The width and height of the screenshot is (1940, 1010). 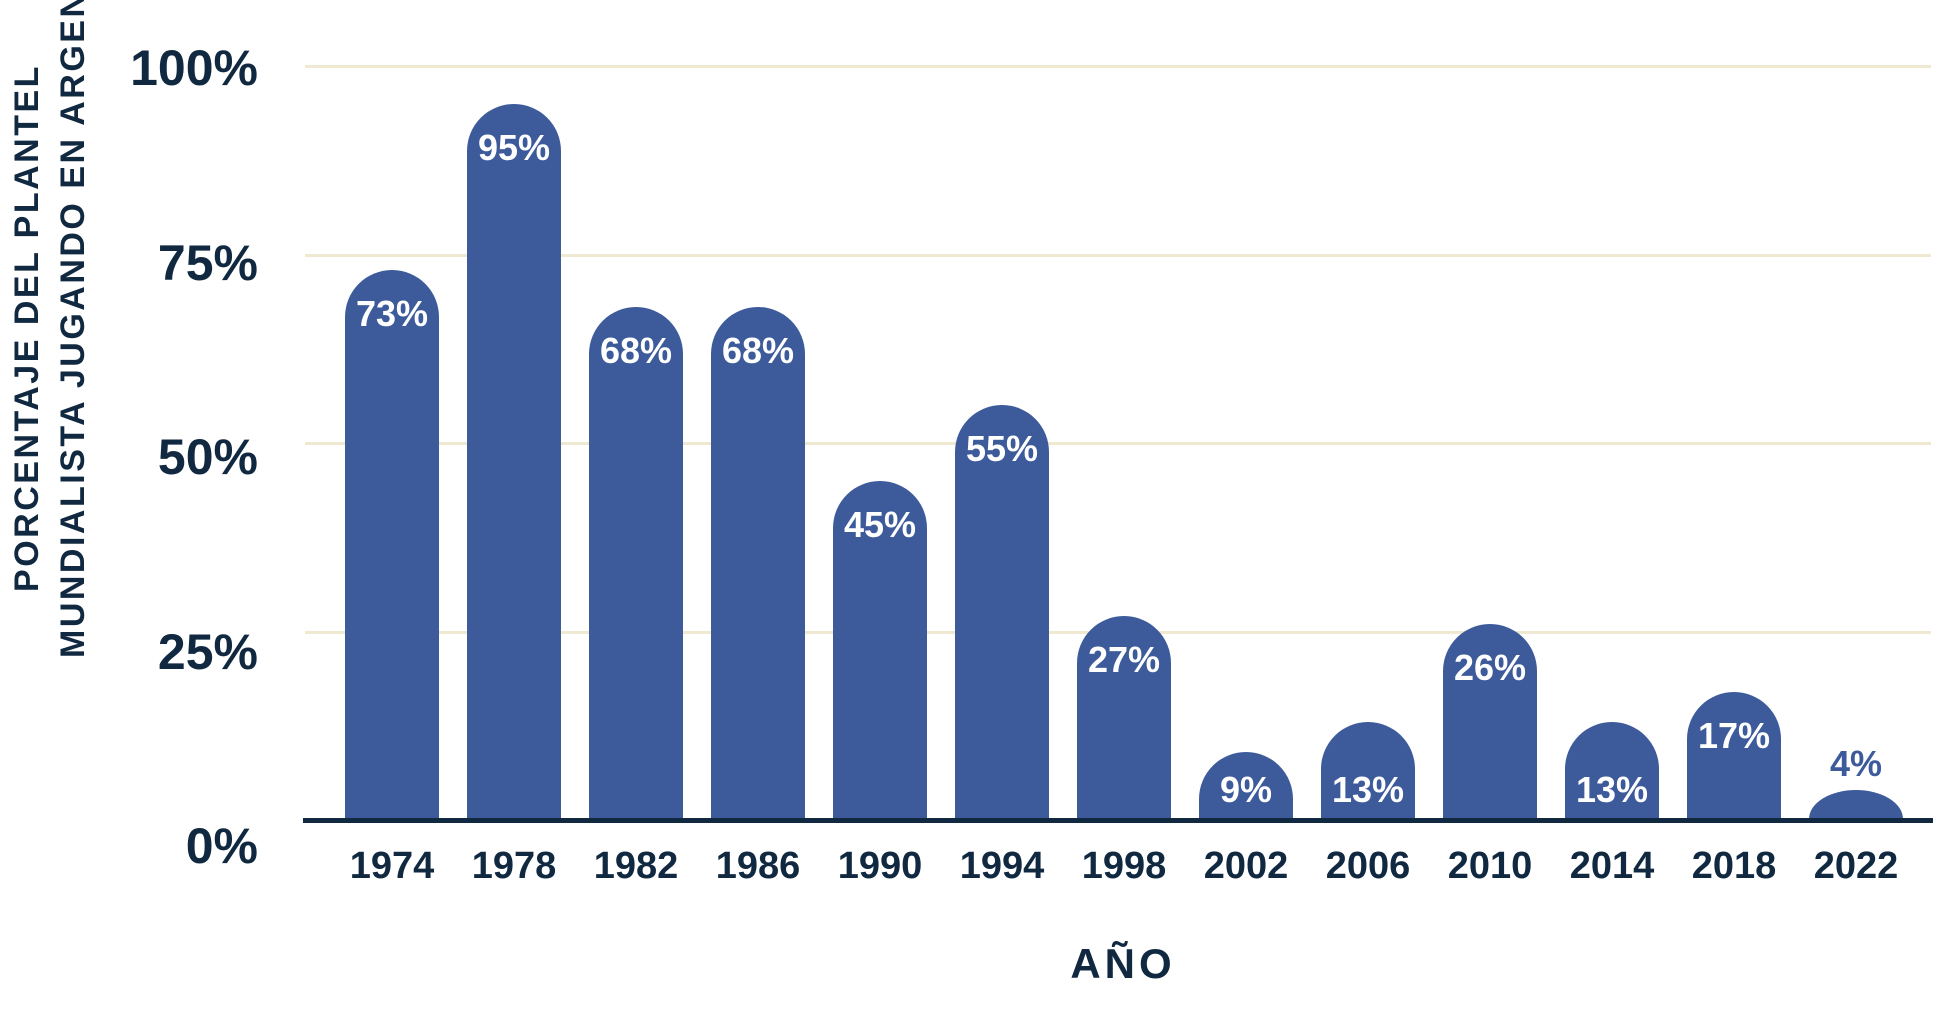 What do you see at coordinates (1856, 763) in the screenshot?
I see `bar-value-label-2022: 4%` at bounding box center [1856, 763].